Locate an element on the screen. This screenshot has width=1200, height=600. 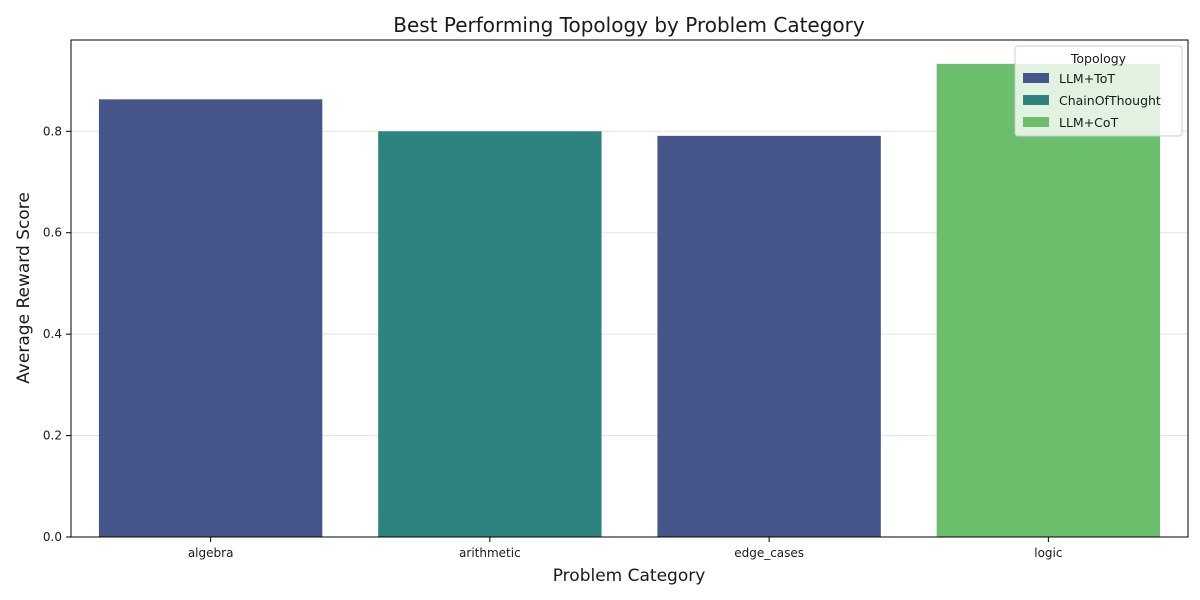
x-tick-label: logic is located at coordinates (1048, 553).